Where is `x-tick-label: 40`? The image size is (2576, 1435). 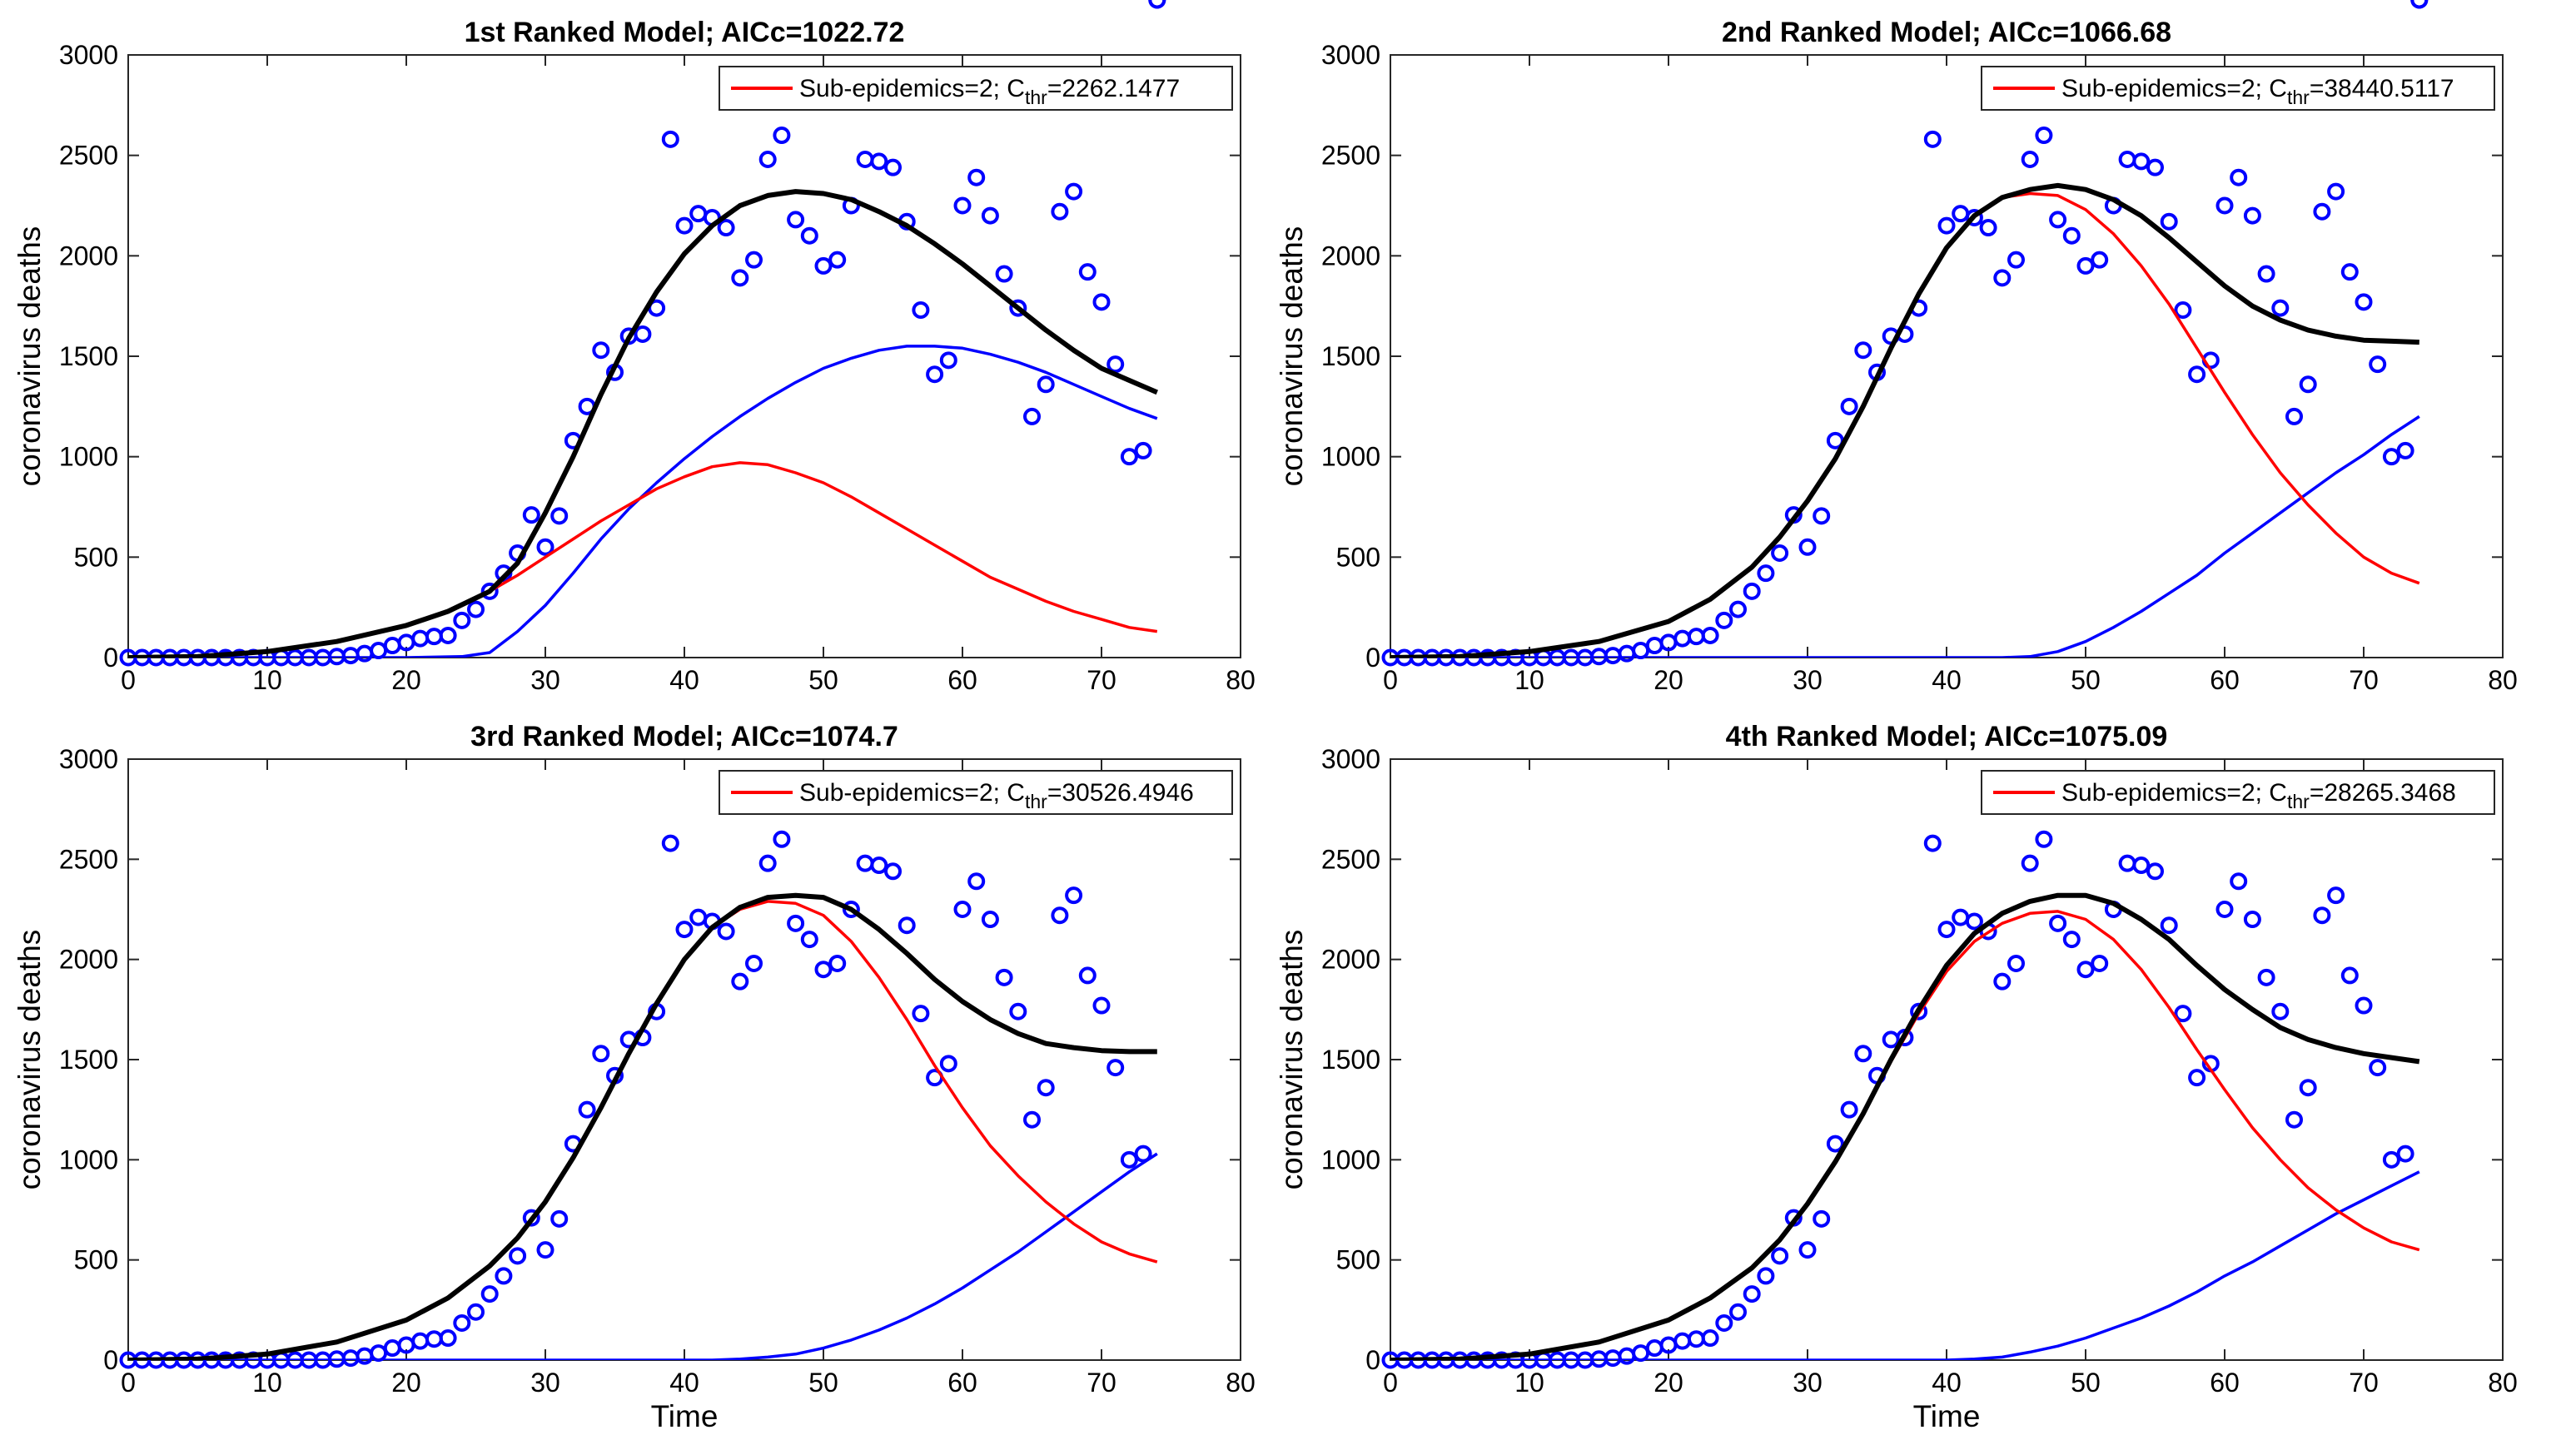
x-tick-label: 40 is located at coordinates (1947, 680).